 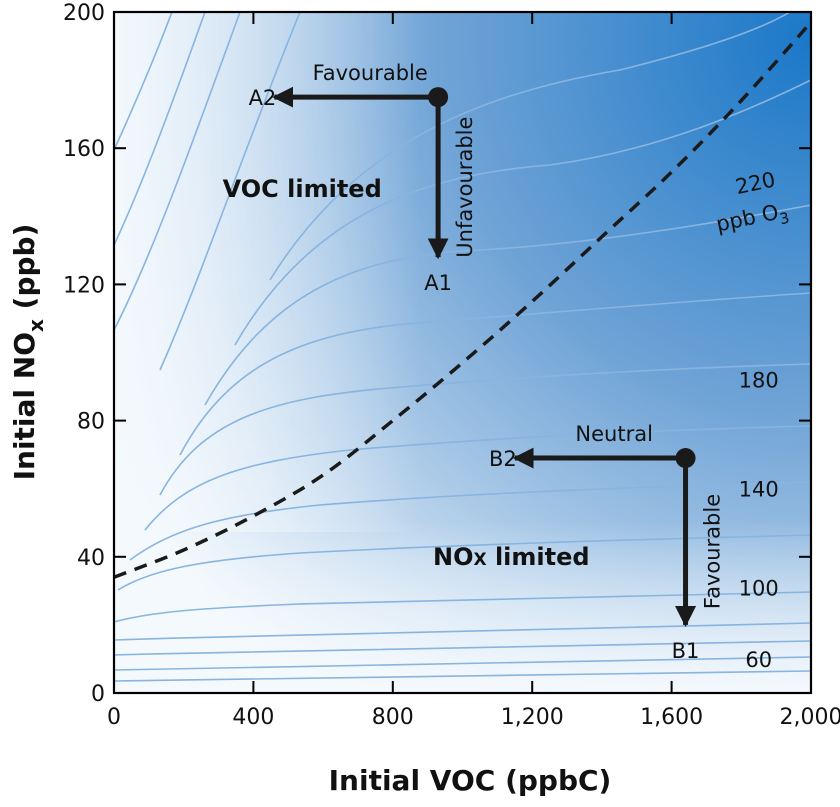 What do you see at coordinates (479, 560) in the screenshot?
I see `region-label-nox-sub: X` at bounding box center [479, 560].